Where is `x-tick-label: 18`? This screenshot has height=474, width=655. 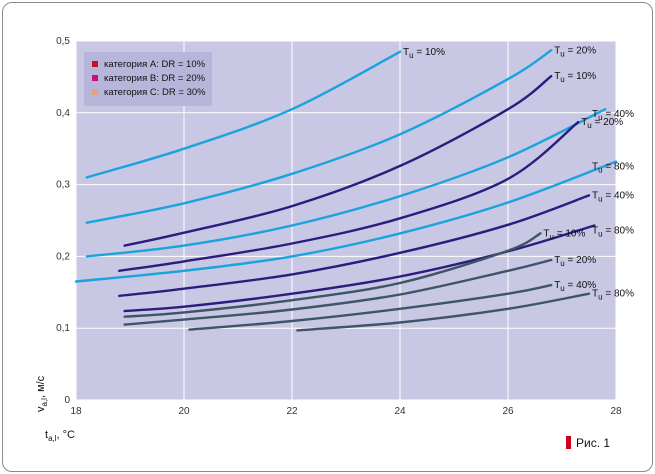 x-tick-label: 18 is located at coordinates (76, 411).